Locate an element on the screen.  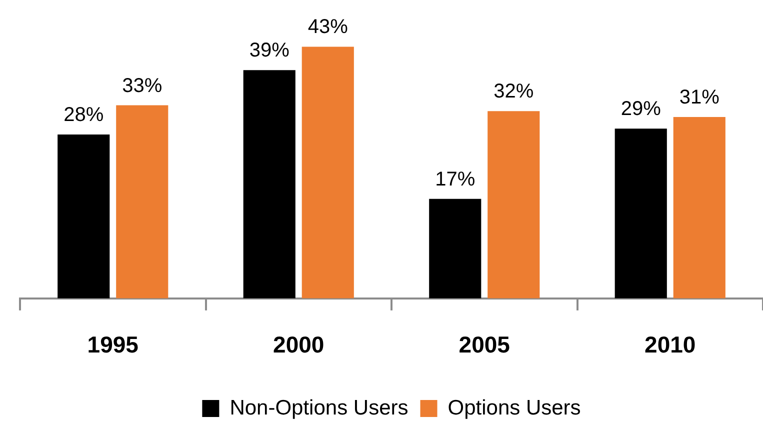
data-label: 32% is located at coordinates (514, 91).